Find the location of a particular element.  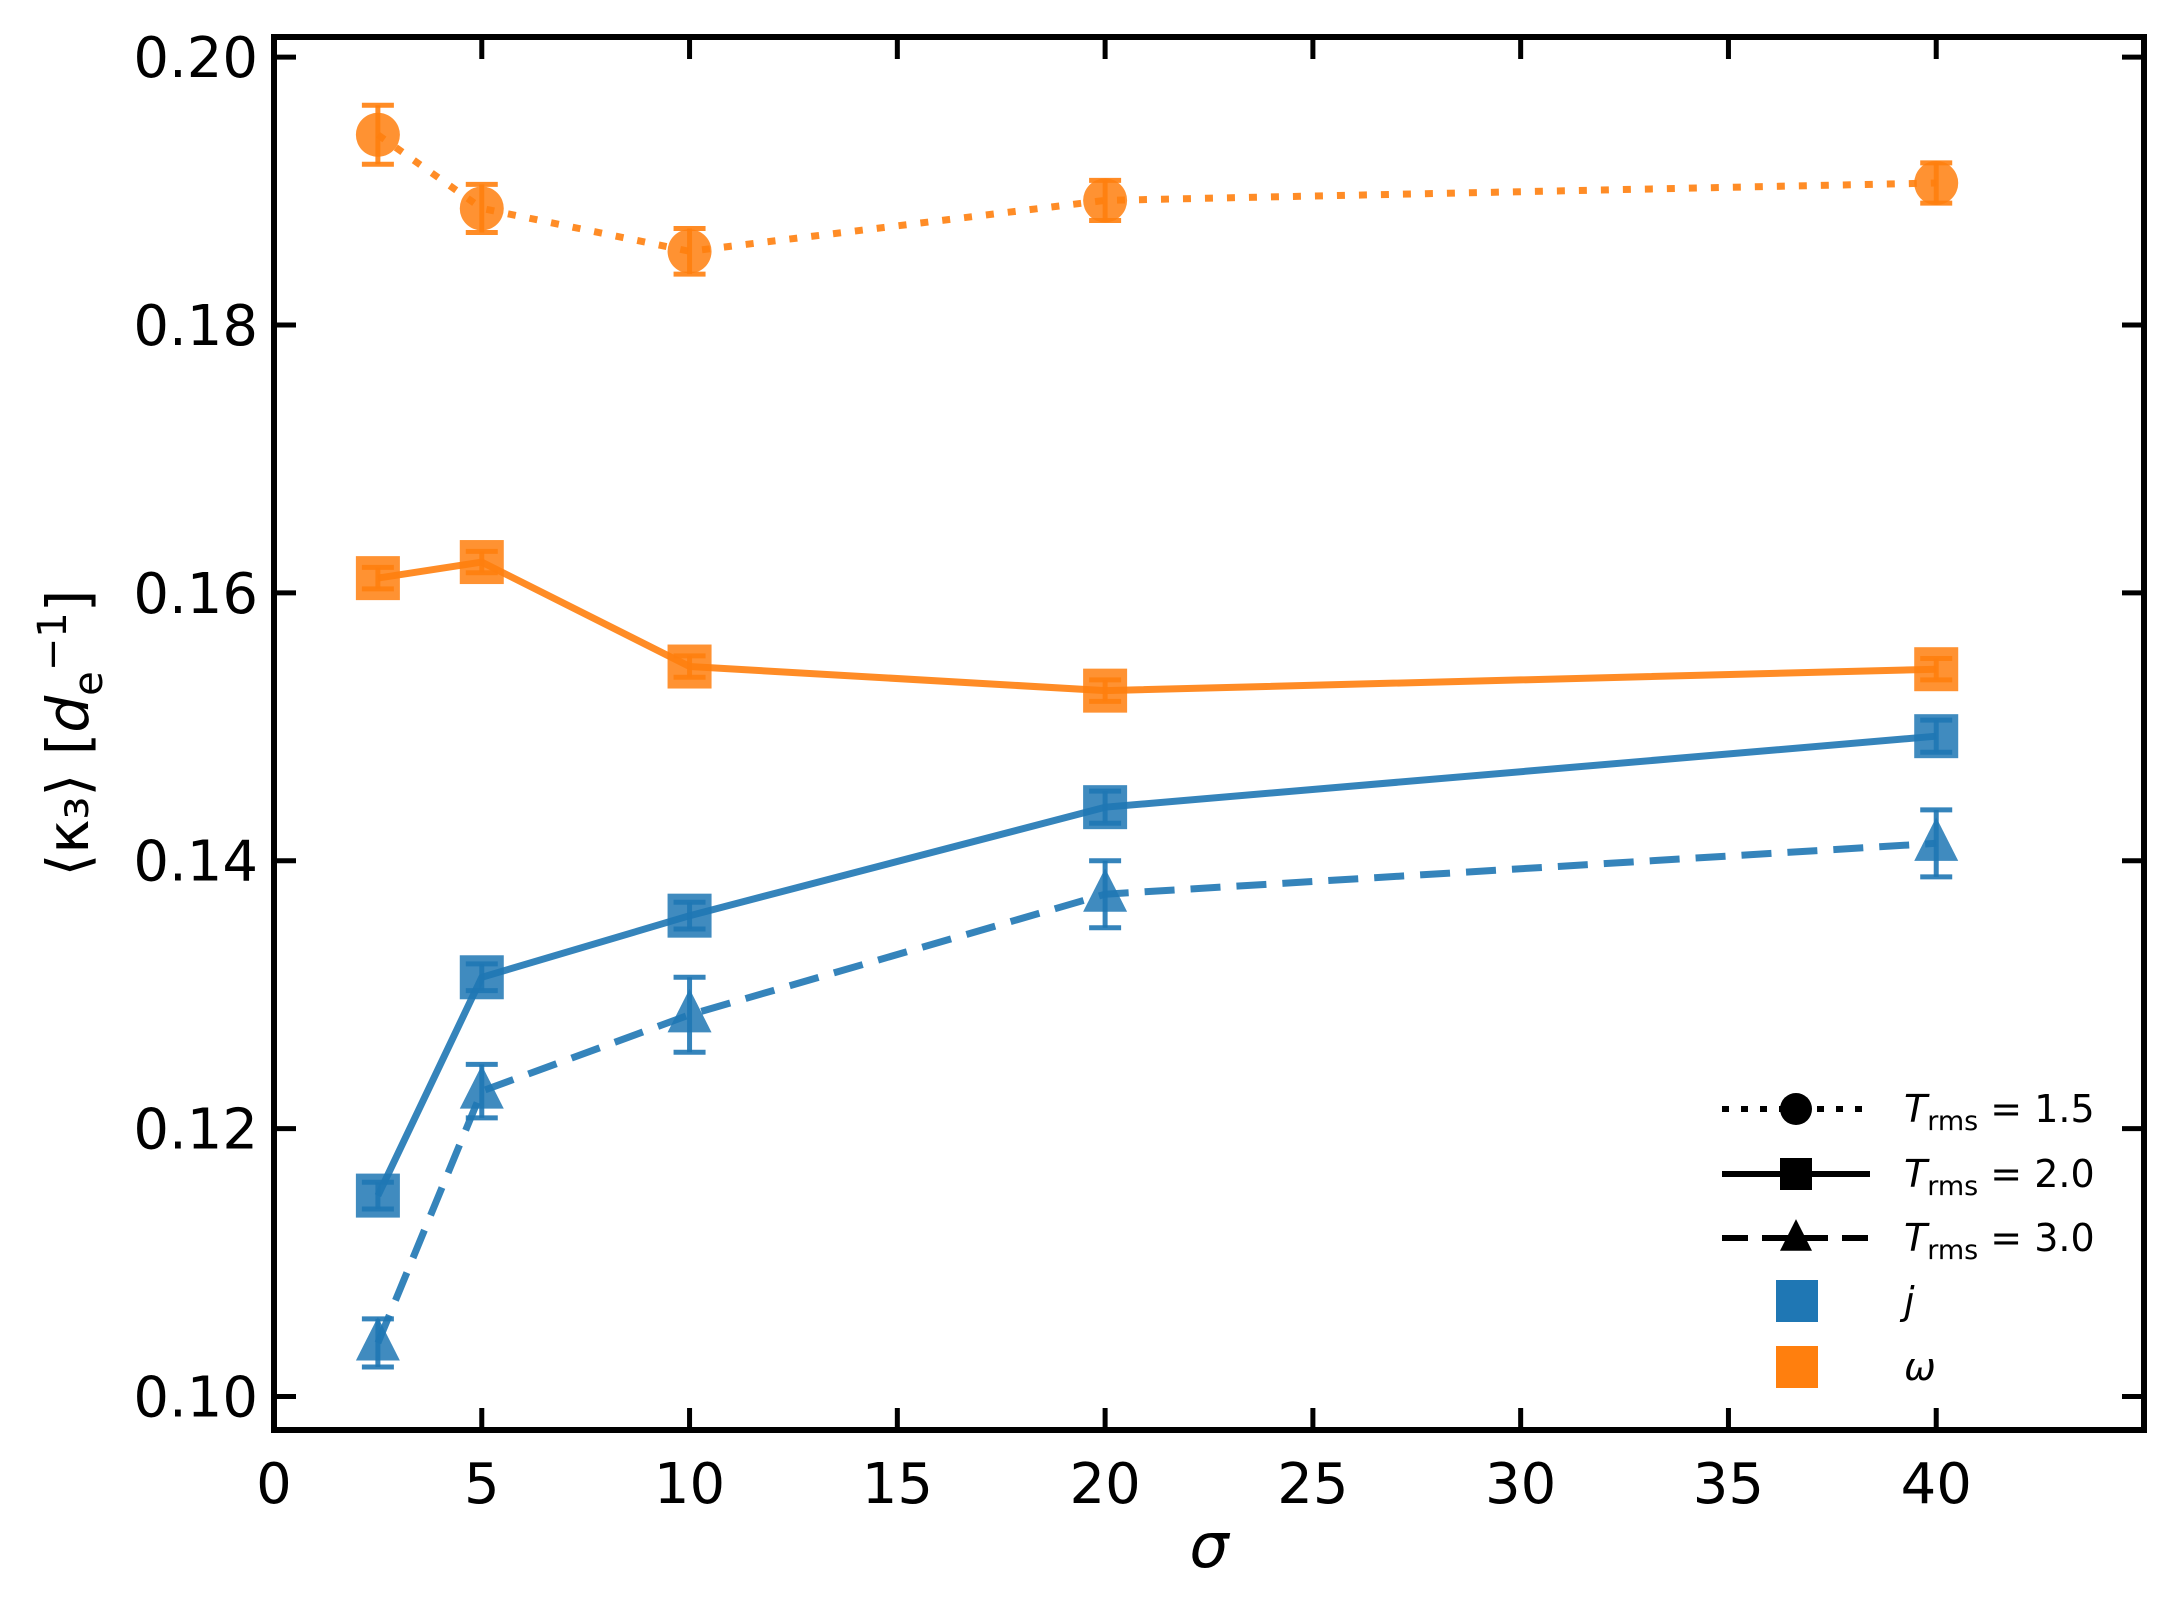

y-axis-label-bracket-close: ] is located at coordinates (68, 601).